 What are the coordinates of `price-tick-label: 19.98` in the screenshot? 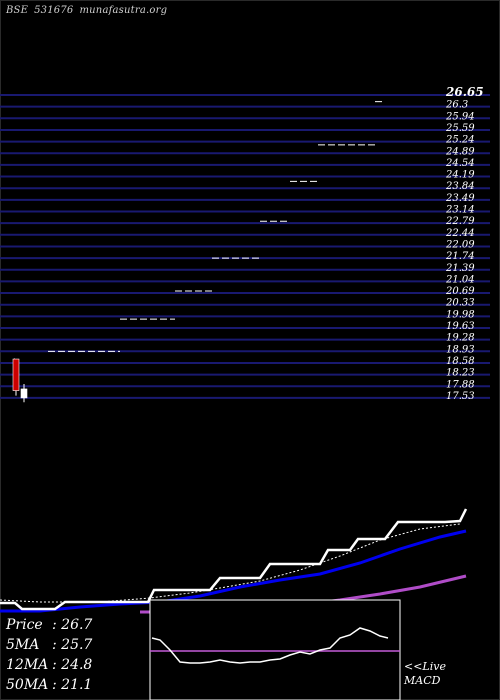 It's located at (460, 314).